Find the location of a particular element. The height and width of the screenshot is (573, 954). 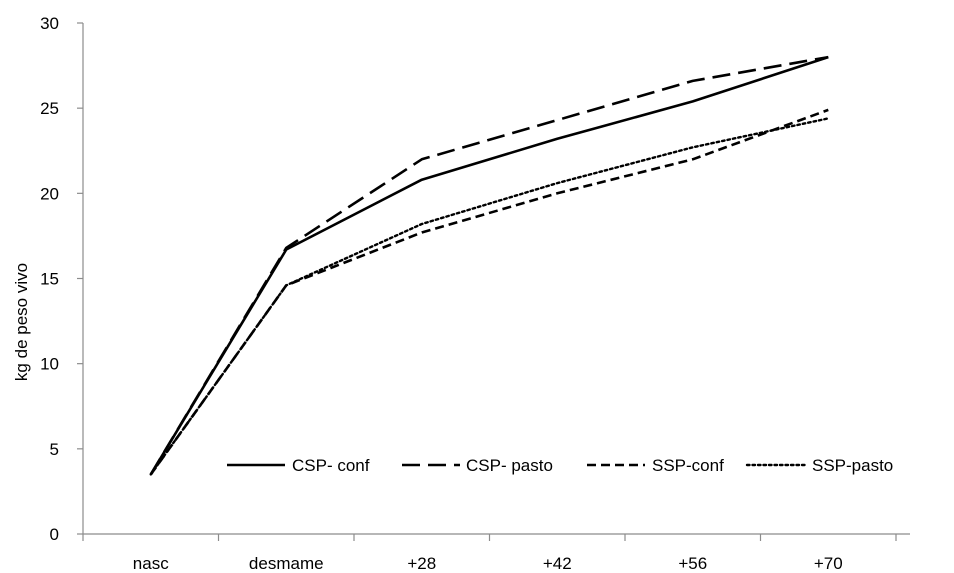

y-tick-label: 15 is located at coordinates (49, 279).